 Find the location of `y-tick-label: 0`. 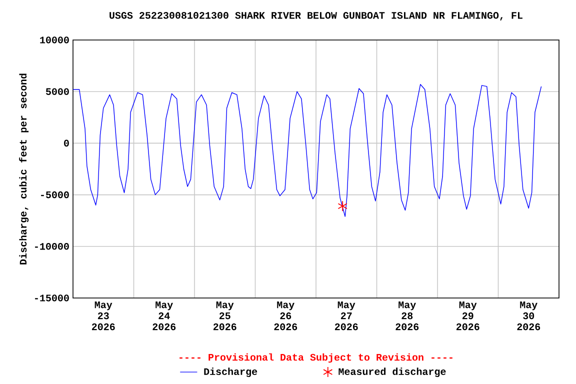

y-tick-label: 0 is located at coordinates (66, 143).